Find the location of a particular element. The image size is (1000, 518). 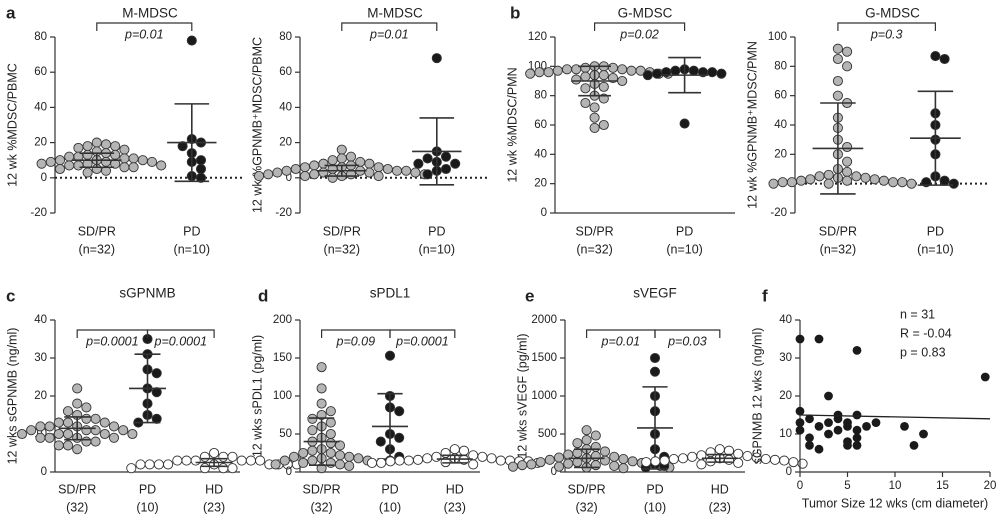

category-note: (n=10) is located at coordinates (935, 249).